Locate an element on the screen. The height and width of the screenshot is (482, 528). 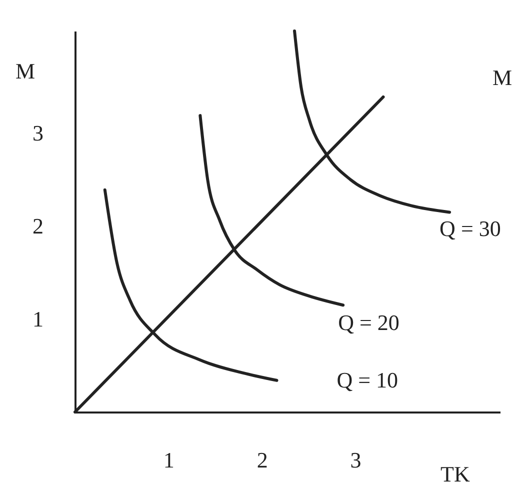
y-axis-title: M is located at coordinates (26, 71).